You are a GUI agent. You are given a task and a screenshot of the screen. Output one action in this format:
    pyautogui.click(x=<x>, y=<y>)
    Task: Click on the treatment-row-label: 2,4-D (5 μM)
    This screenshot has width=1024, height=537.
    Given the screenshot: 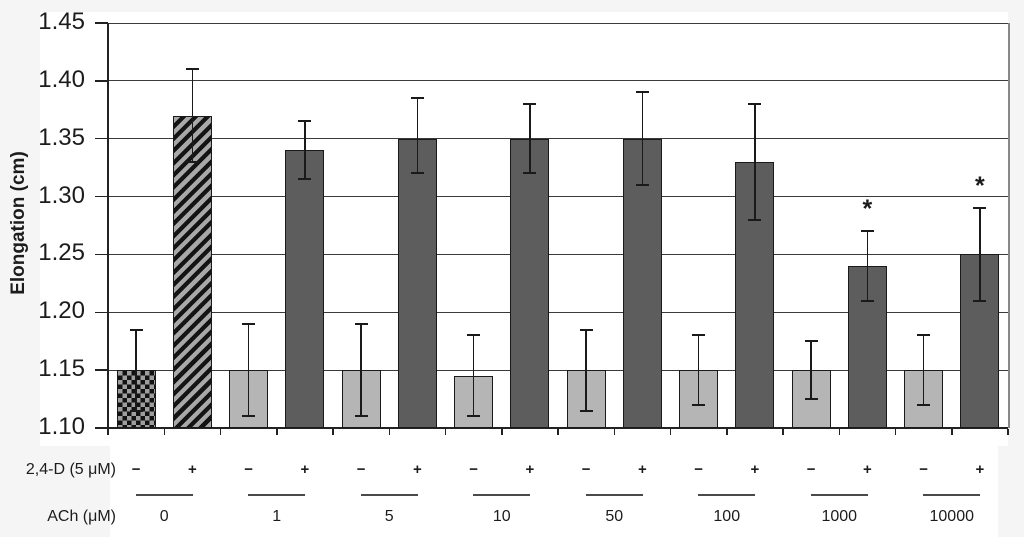 What is the action you would take?
    pyautogui.click(x=70, y=469)
    